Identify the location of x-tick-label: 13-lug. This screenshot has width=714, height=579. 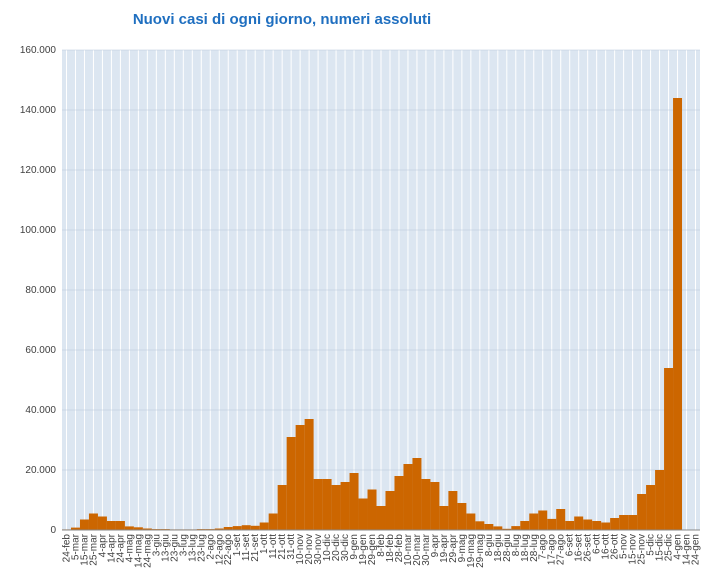
(192, 548).